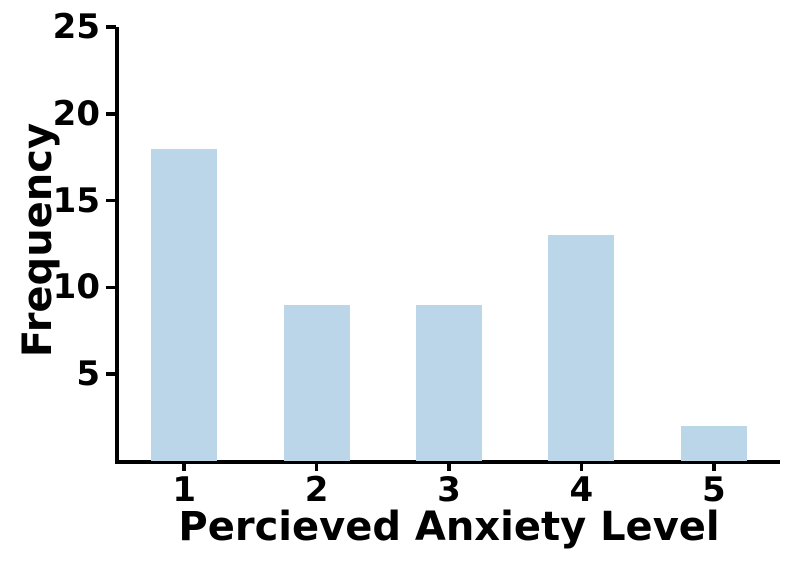 The width and height of the screenshot is (793, 569). I want to click on y-tick-label-10: 10, so click(76, 287).